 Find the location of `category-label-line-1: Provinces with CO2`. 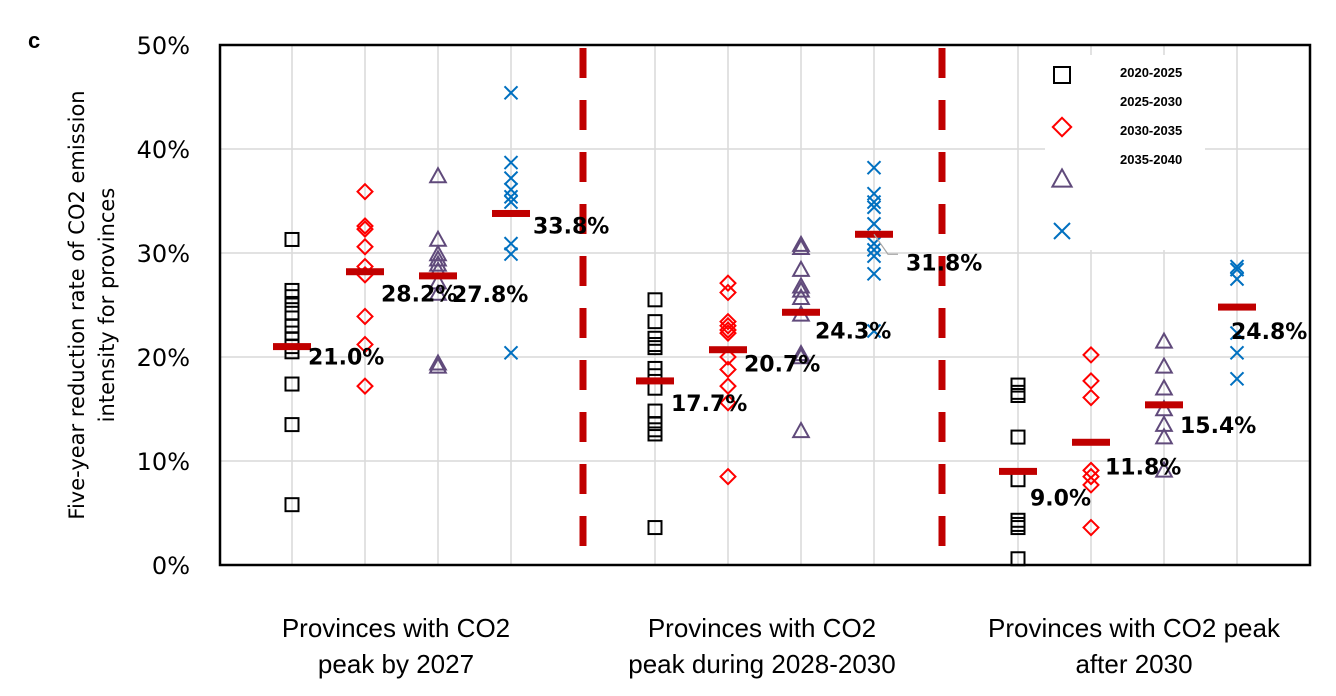

category-label-line-1: Provinces with CO2 is located at coordinates (762, 628).